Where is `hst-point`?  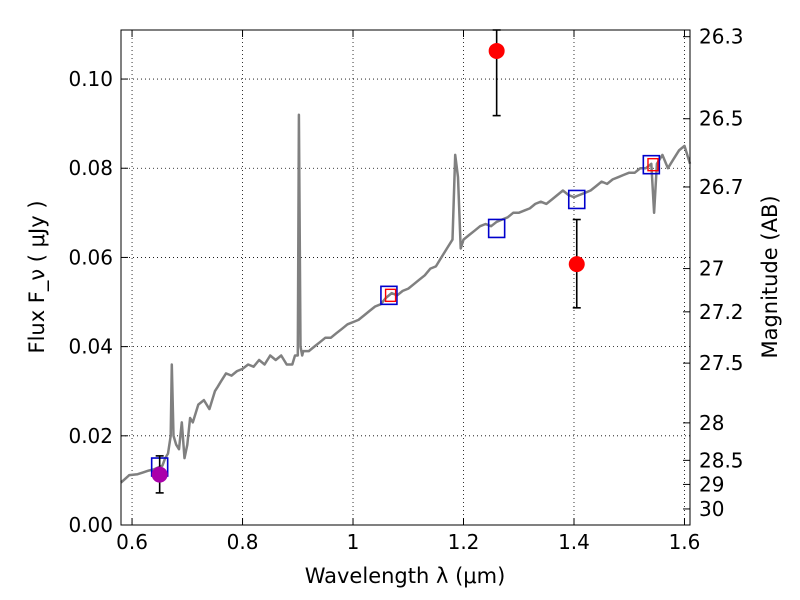
hst-point is located at coordinates (159, 474).